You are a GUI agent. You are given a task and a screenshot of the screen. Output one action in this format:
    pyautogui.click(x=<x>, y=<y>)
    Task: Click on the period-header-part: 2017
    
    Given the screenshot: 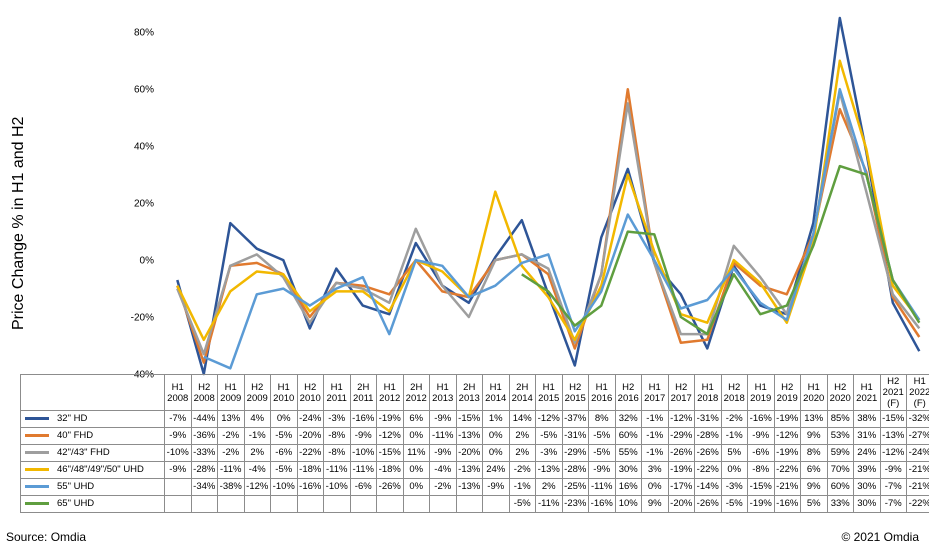 What is the action you would take?
    pyautogui.click(x=655, y=398)
    